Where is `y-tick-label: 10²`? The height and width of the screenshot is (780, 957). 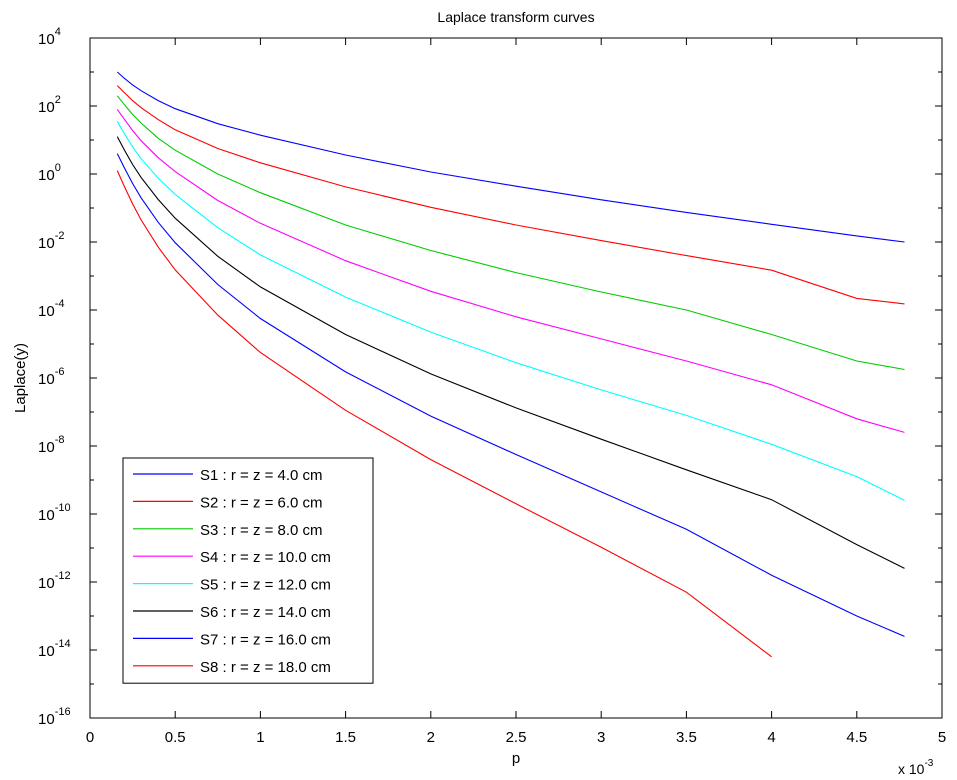
y-tick-label: 10² is located at coordinates (49, 105).